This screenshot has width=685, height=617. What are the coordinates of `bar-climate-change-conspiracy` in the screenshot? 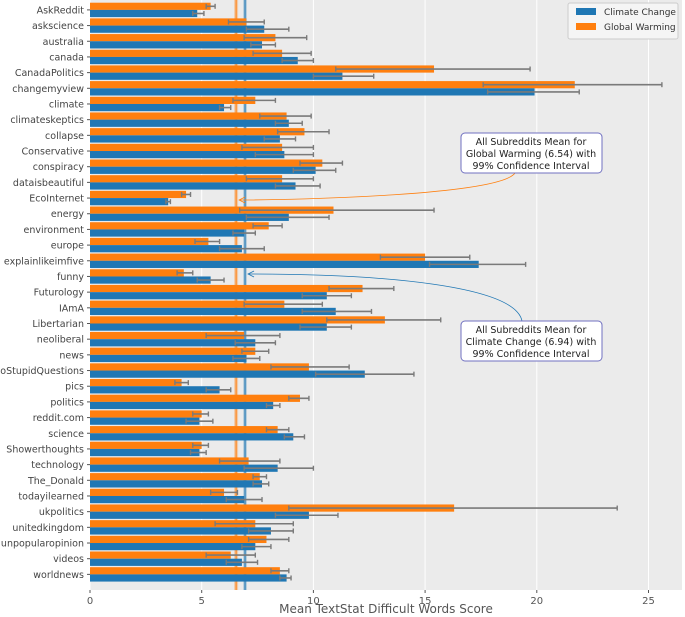 It's located at (203, 170).